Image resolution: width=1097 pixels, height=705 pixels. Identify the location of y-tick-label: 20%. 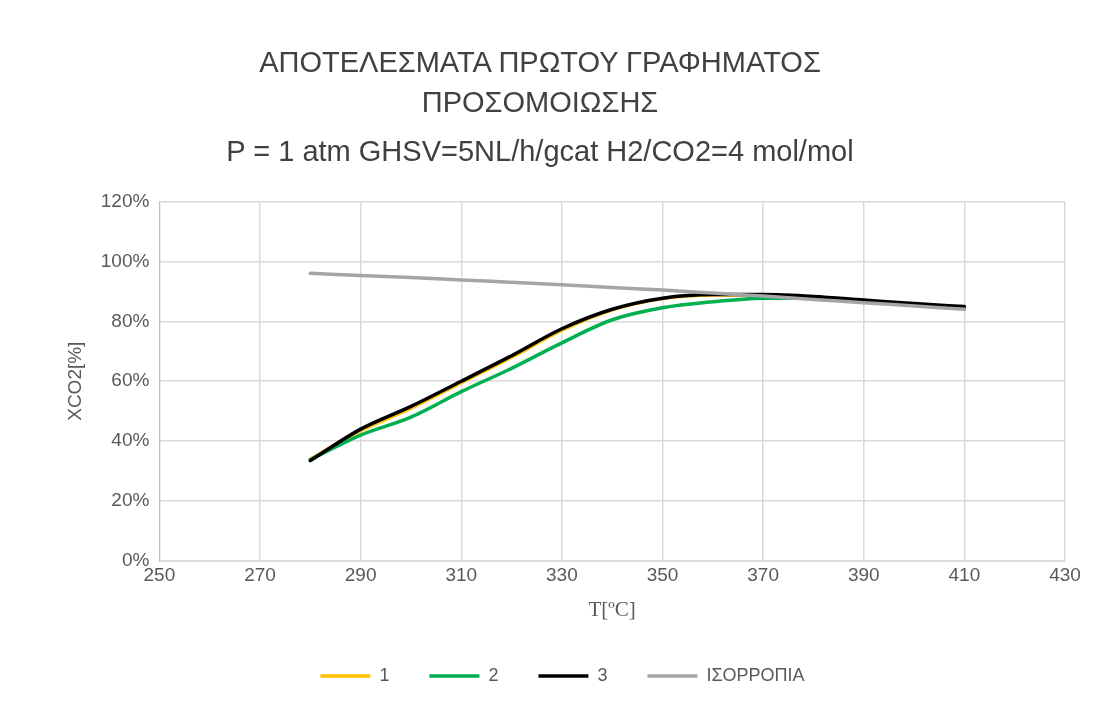
(130, 500).